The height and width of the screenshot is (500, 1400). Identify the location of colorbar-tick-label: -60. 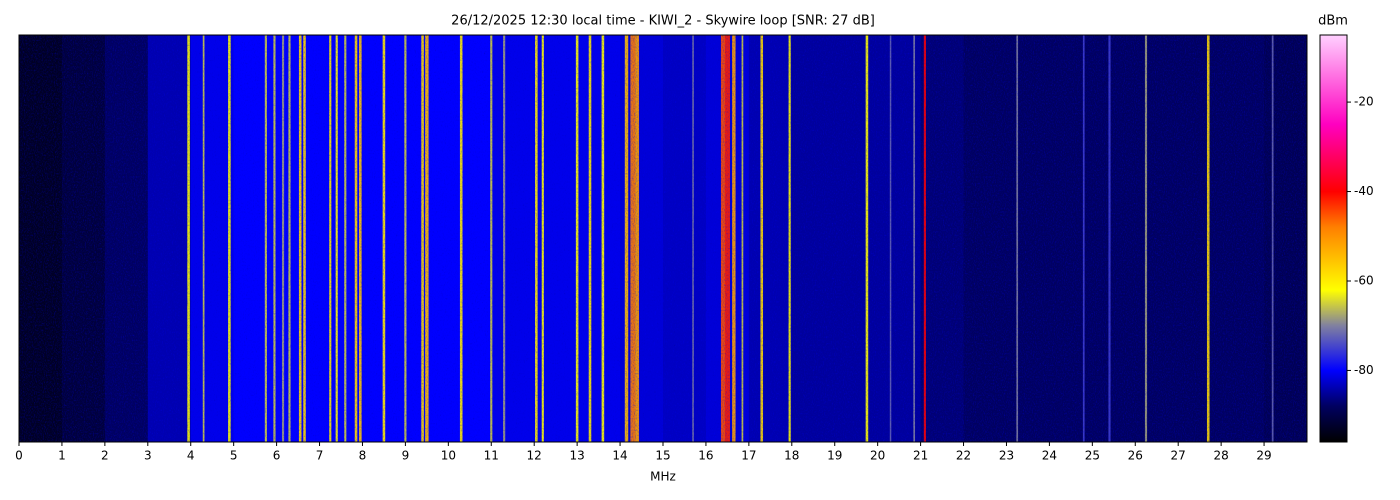
(1364, 280).